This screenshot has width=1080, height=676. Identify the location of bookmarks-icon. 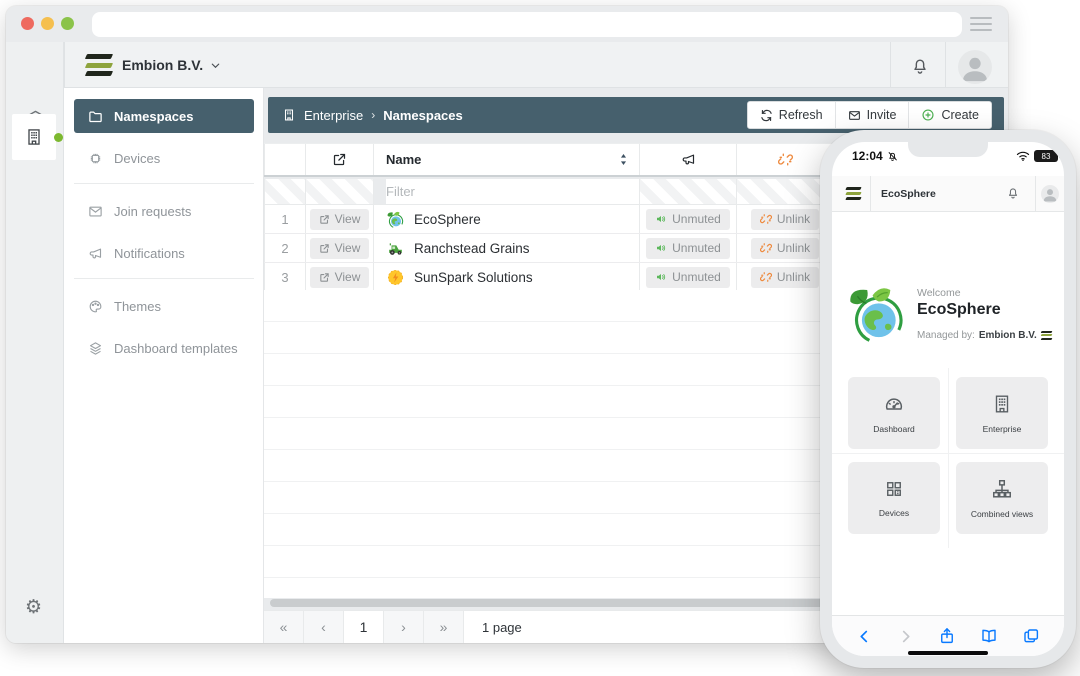
(989, 636).